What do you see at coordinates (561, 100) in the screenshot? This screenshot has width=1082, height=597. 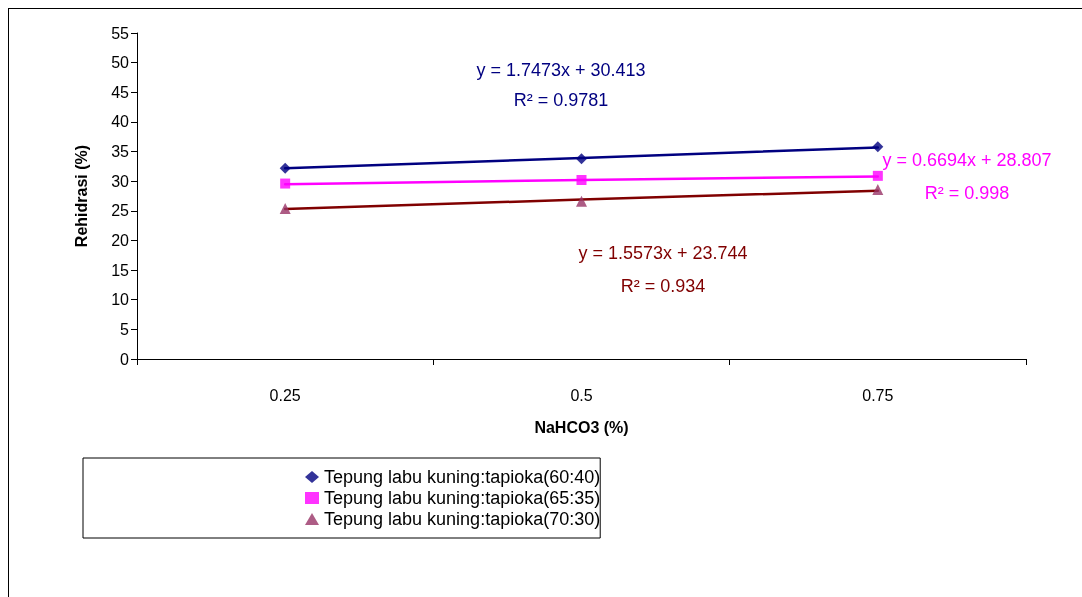 I see `annotation: R² = 0.9781` at bounding box center [561, 100].